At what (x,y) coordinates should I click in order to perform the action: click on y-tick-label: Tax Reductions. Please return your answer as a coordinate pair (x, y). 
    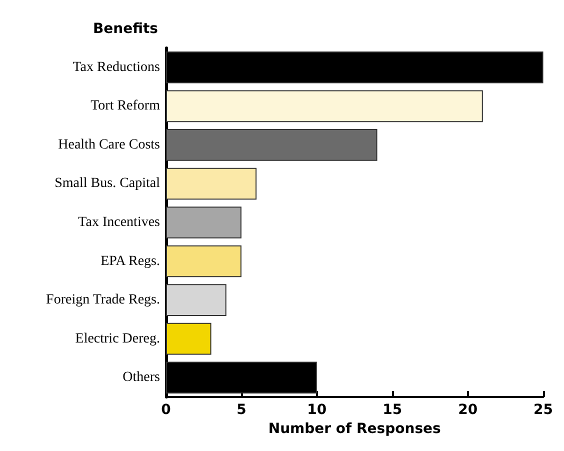
    Looking at the image, I should click on (116, 67).